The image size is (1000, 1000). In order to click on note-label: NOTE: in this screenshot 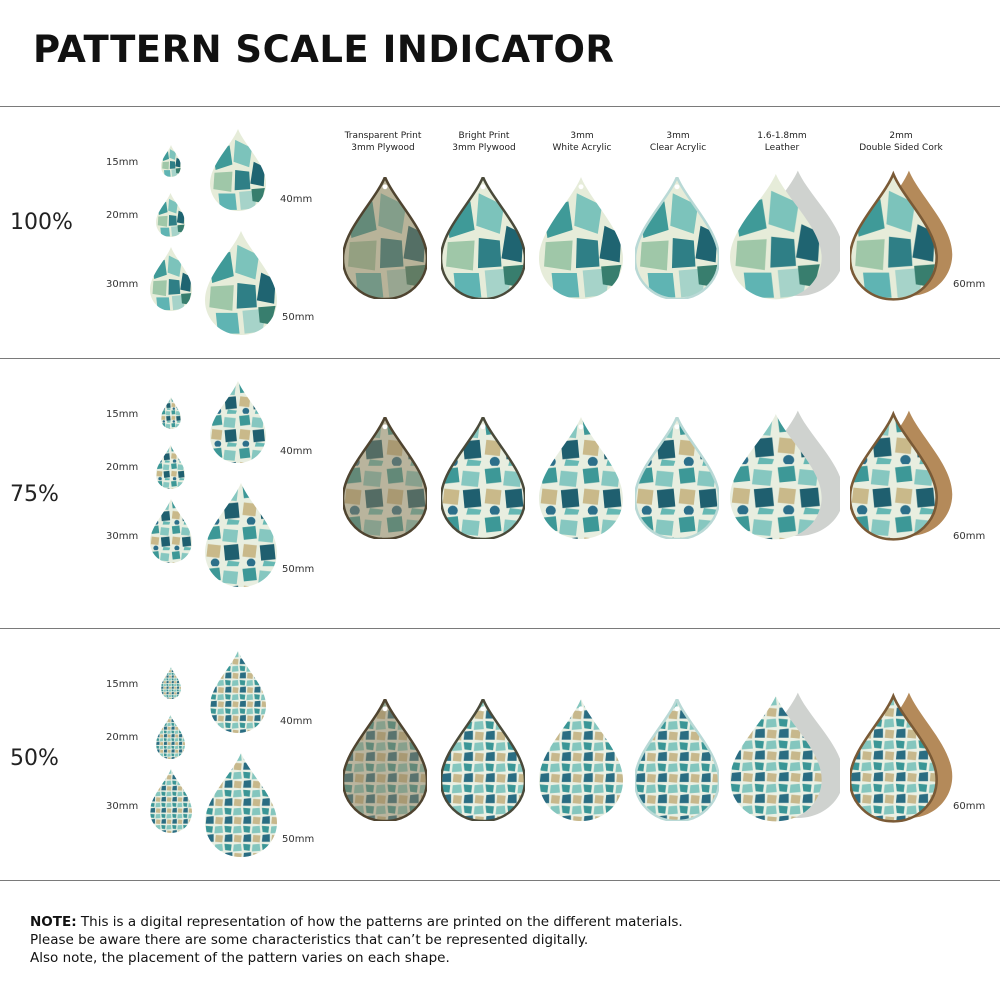, I will do `click(53, 922)`.